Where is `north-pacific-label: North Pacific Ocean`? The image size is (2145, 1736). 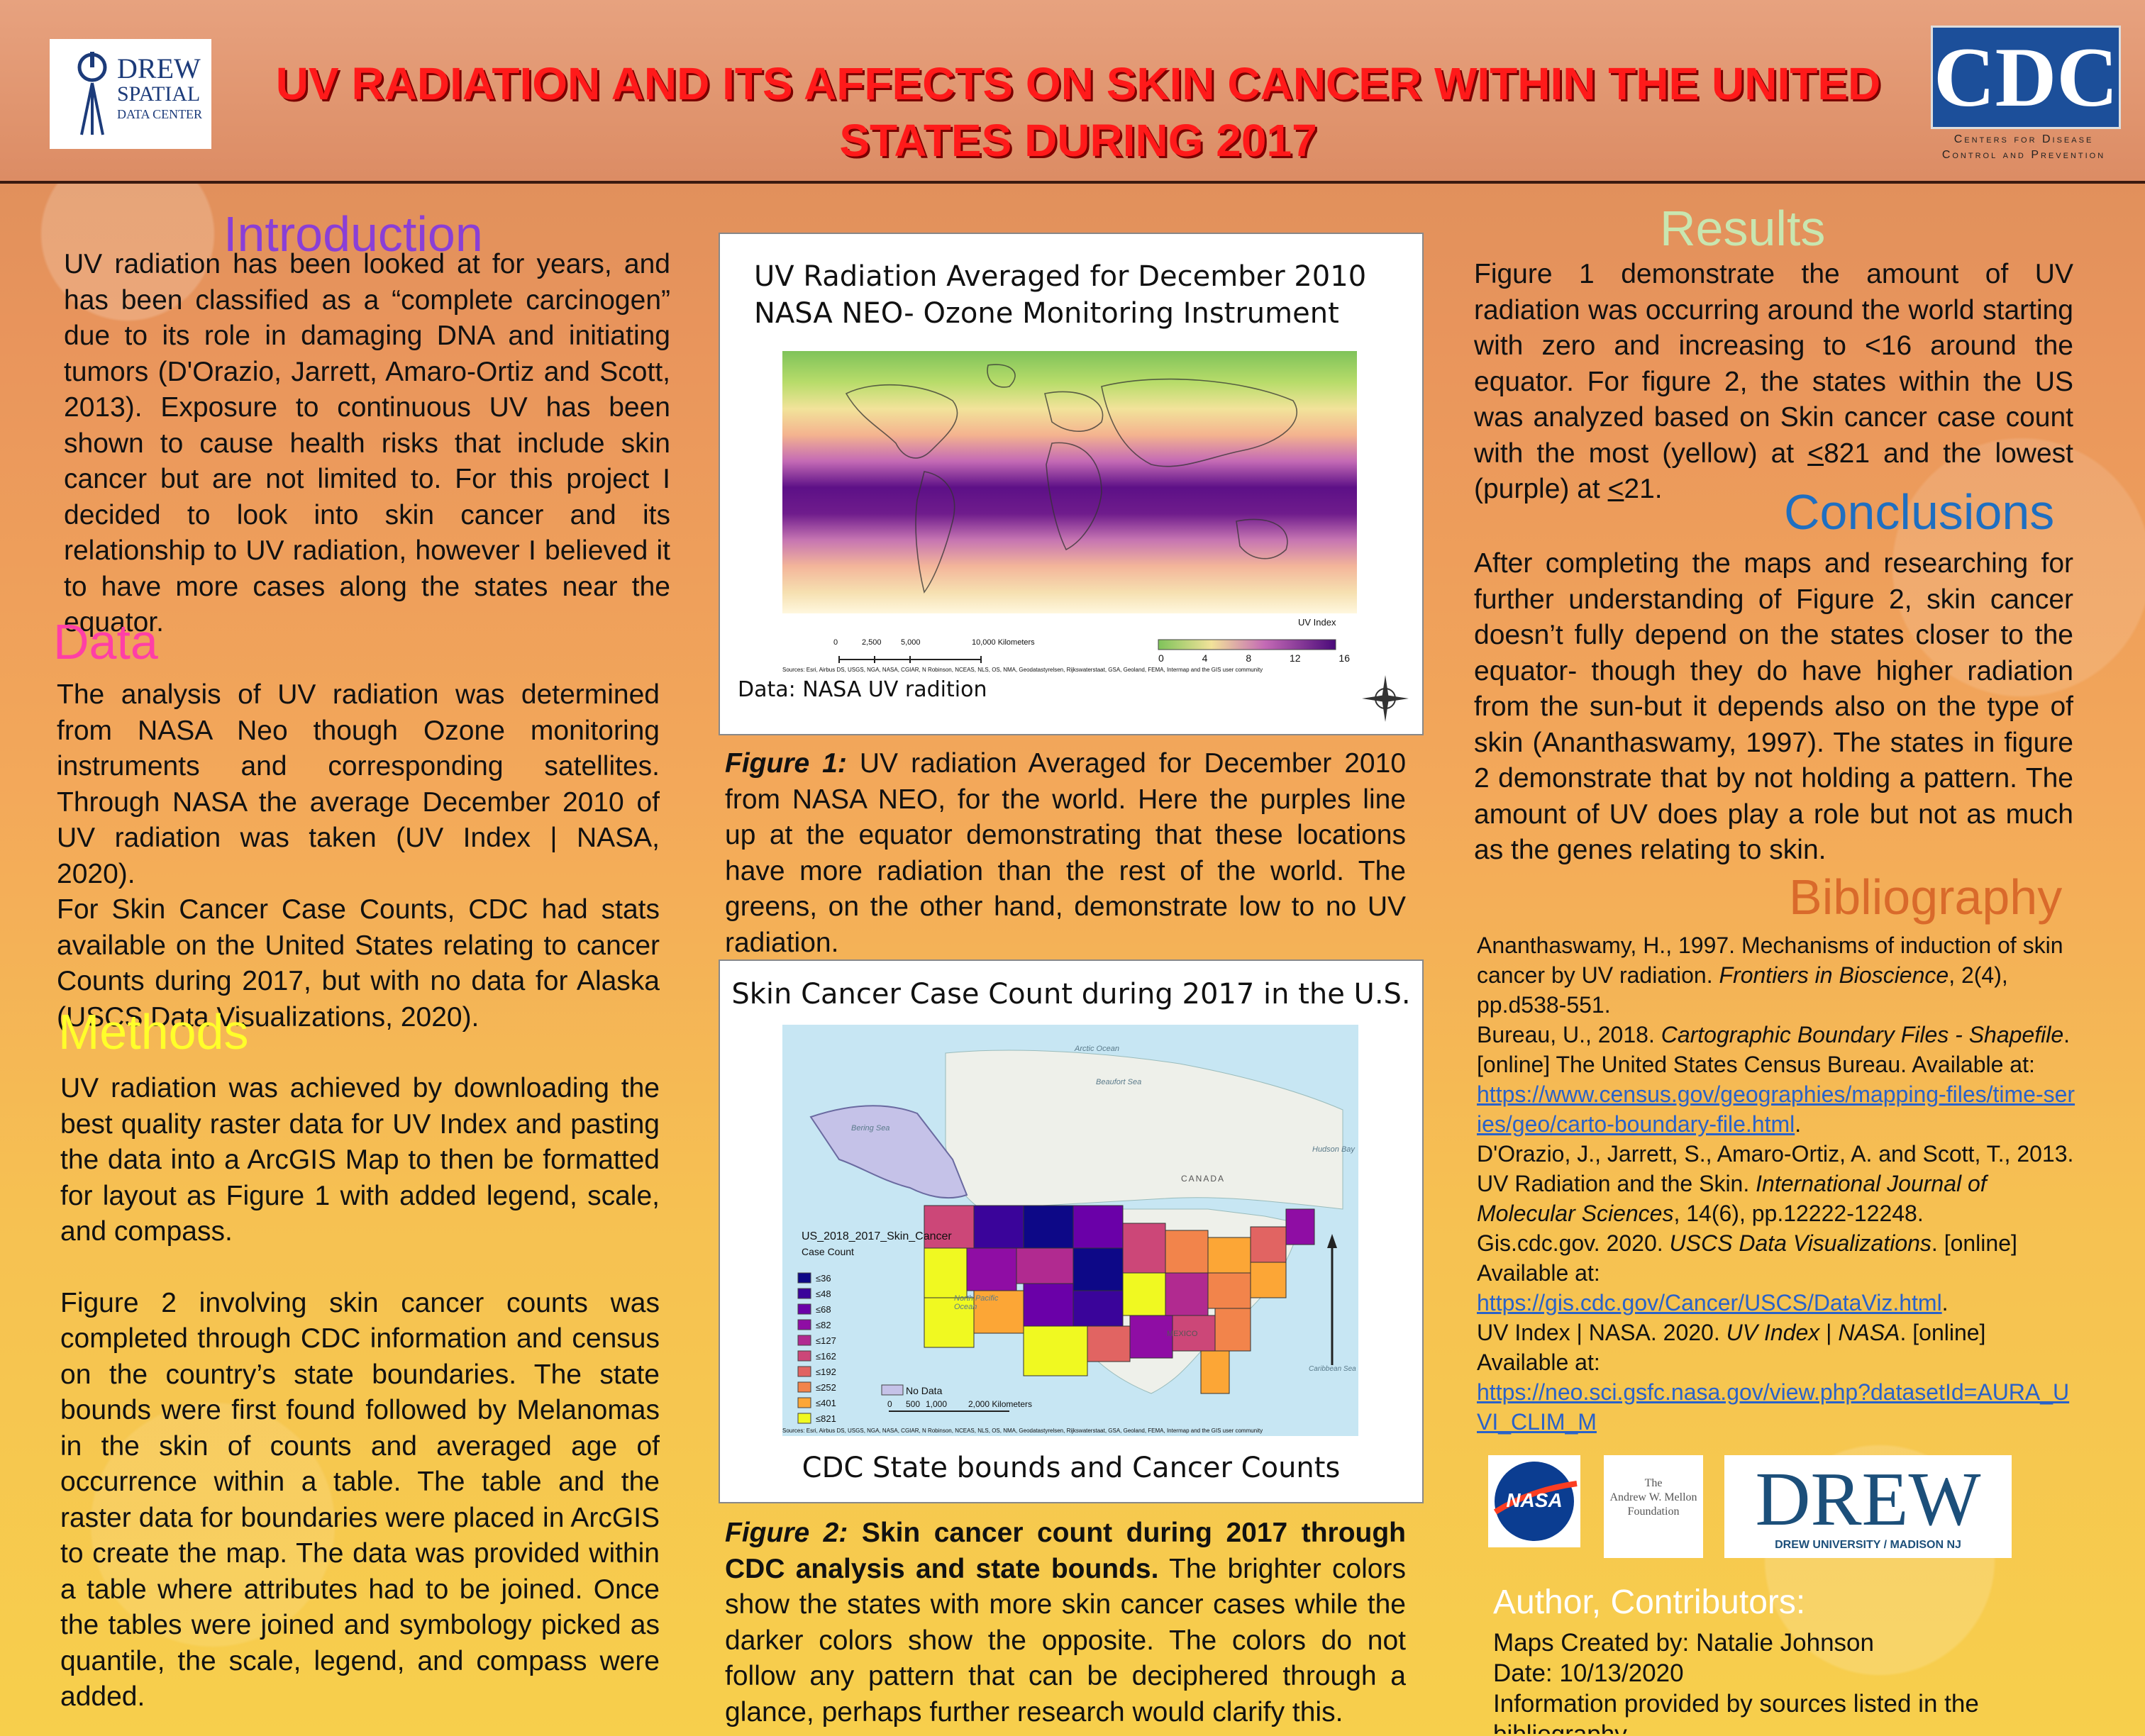
north-pacific-label: North Pacific Ocean is located at coordinates (977, 1302).